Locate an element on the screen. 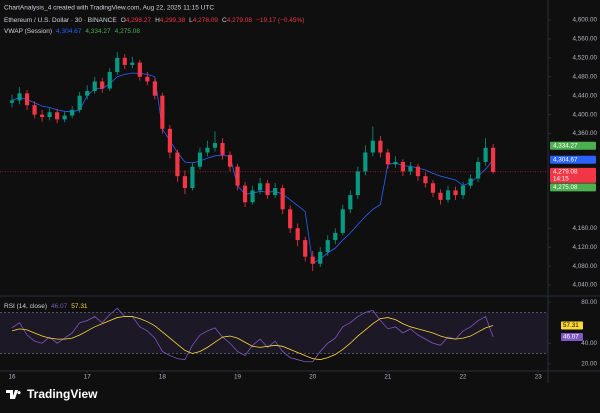  footer-text: TradingView is located at coordinates (62, 394).